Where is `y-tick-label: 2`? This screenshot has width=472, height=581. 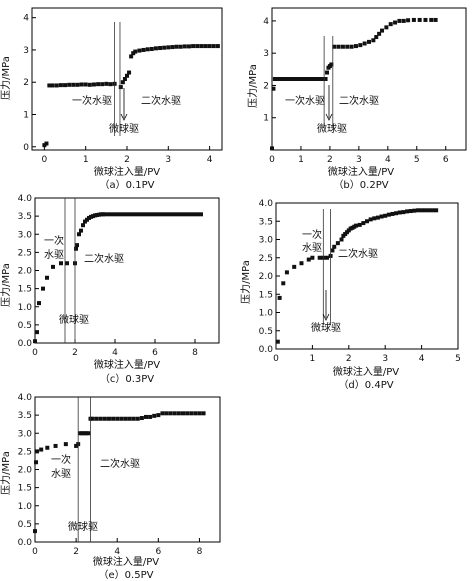 y-tick-label: 2 is located at coordinates (26, 83).